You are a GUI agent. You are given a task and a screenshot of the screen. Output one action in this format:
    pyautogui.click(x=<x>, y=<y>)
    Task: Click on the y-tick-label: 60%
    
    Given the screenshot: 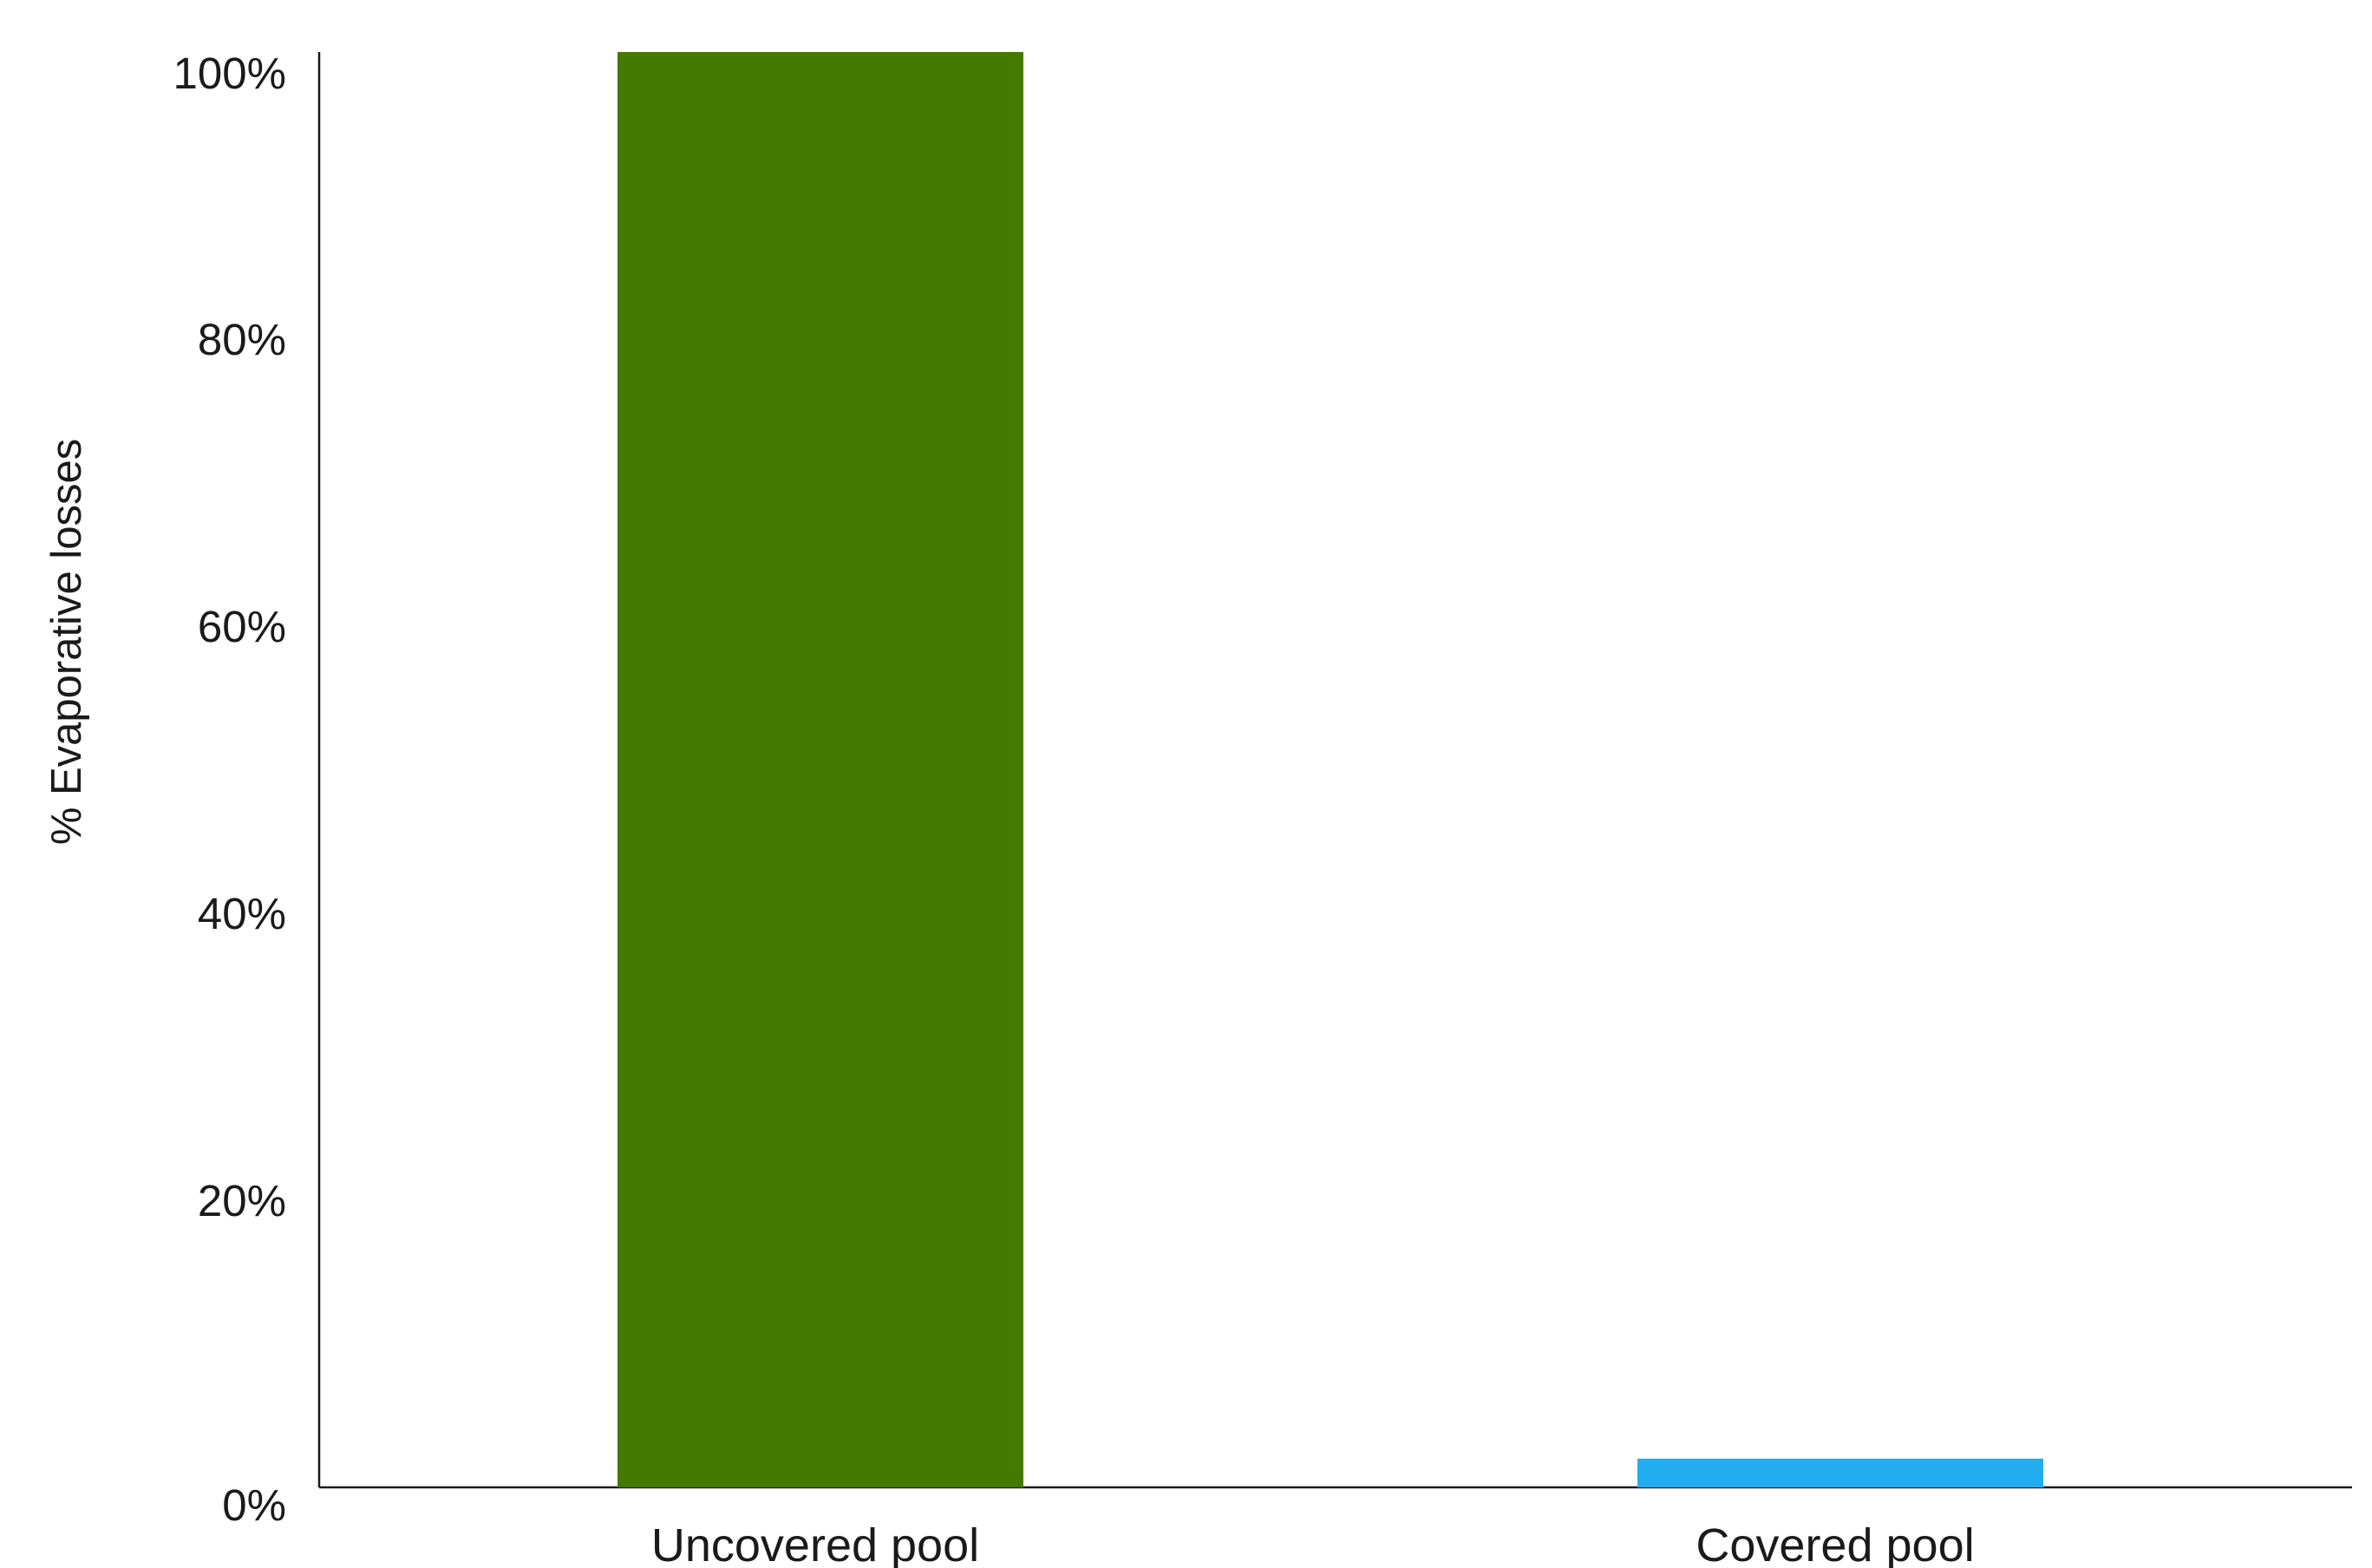 What is the action you would take?
    pyautogui.click(x=242, y=627)
    